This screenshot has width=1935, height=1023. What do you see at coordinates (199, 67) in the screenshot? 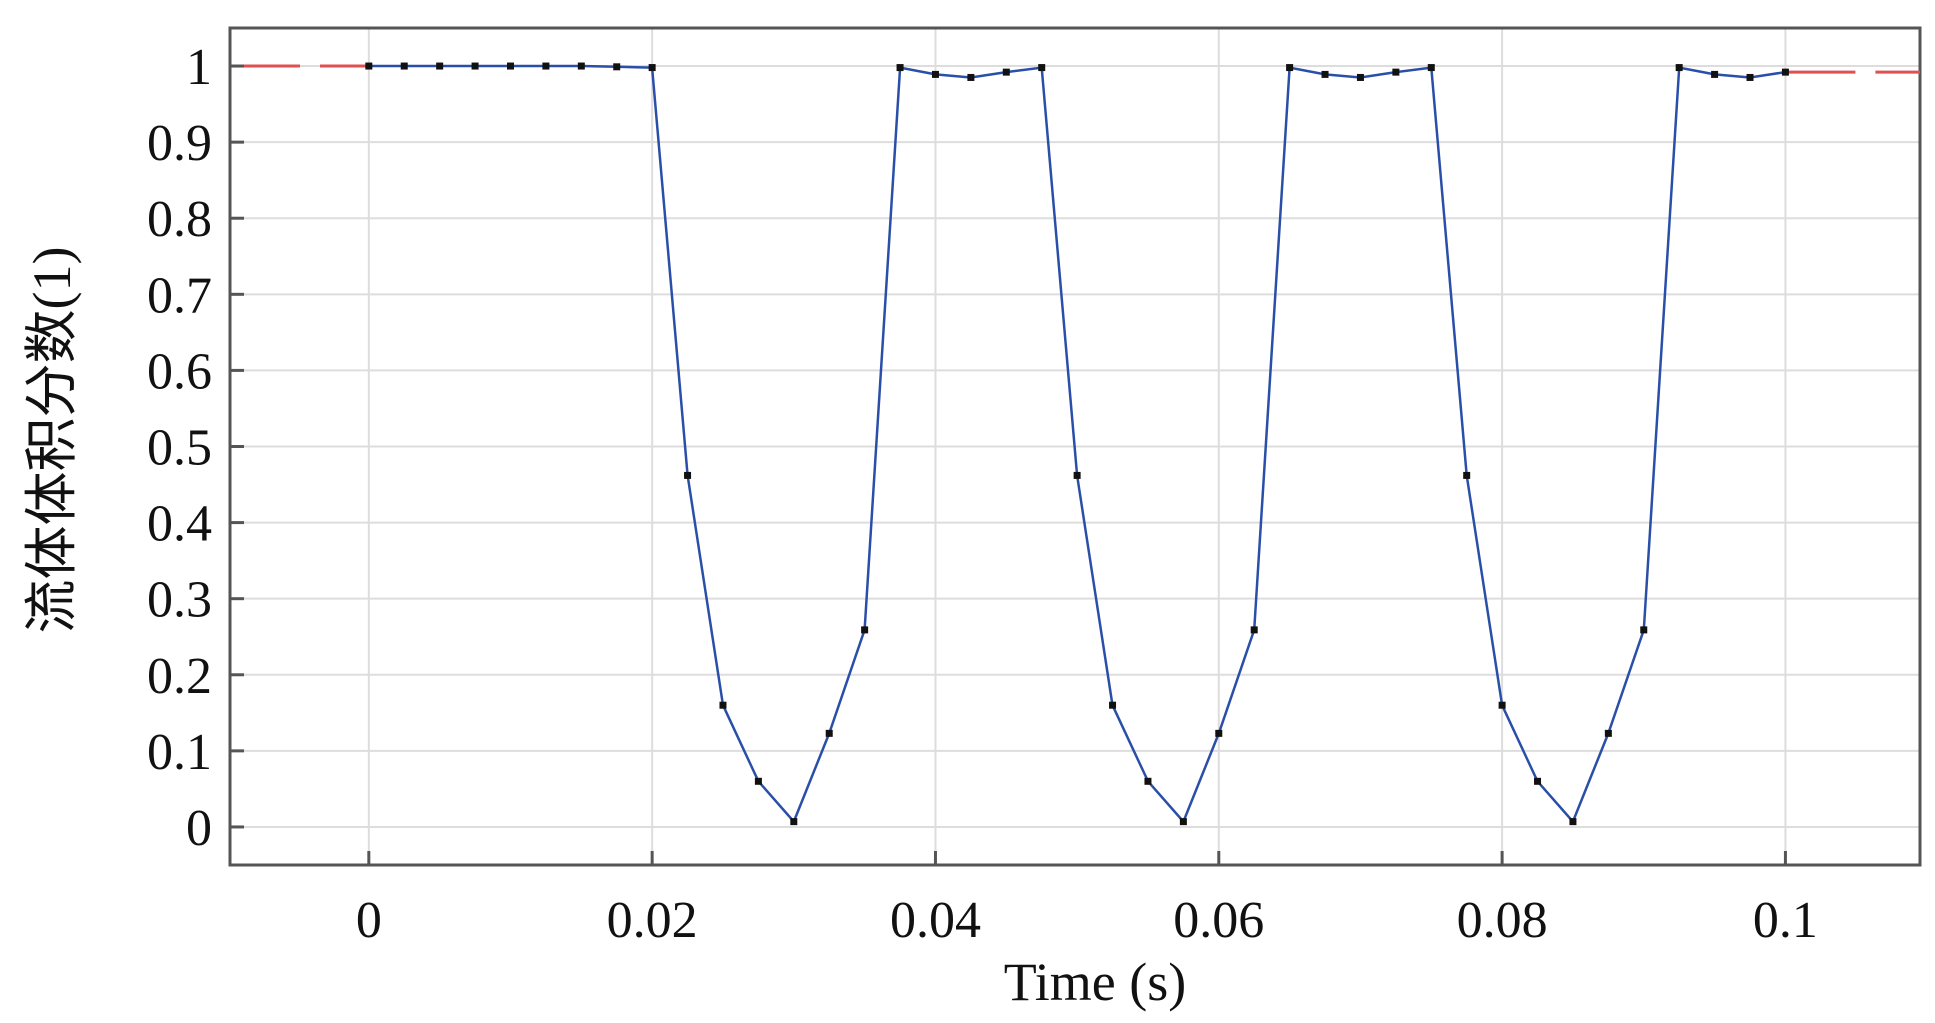
I see `y-tick-label: 1` at bounding box center [199, 67].